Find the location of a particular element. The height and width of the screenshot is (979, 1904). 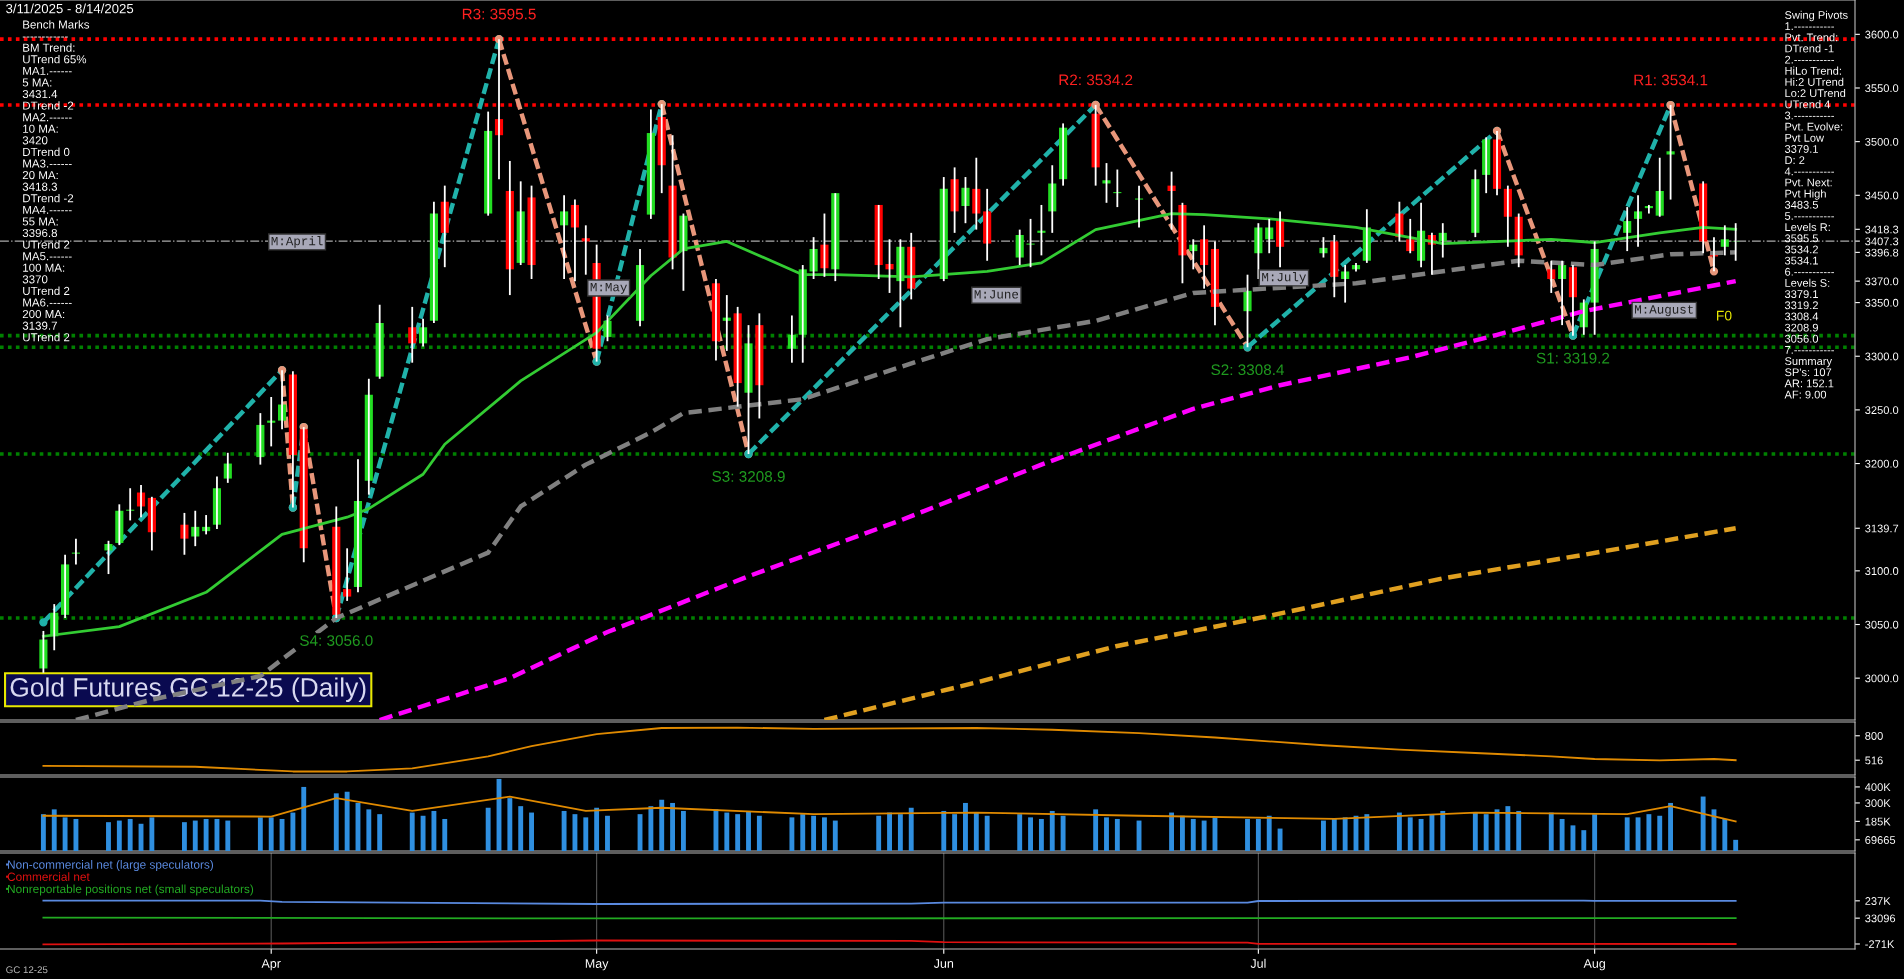

legend-label: Commercial net is located at coordinates (48, 876).